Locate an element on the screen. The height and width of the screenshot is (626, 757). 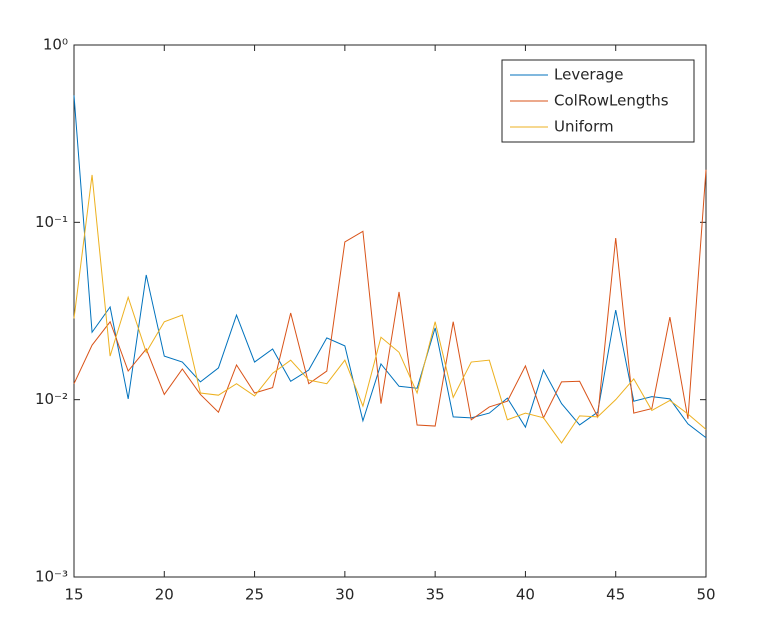
legend-label: Uniform is located at coordinates (584, 127).